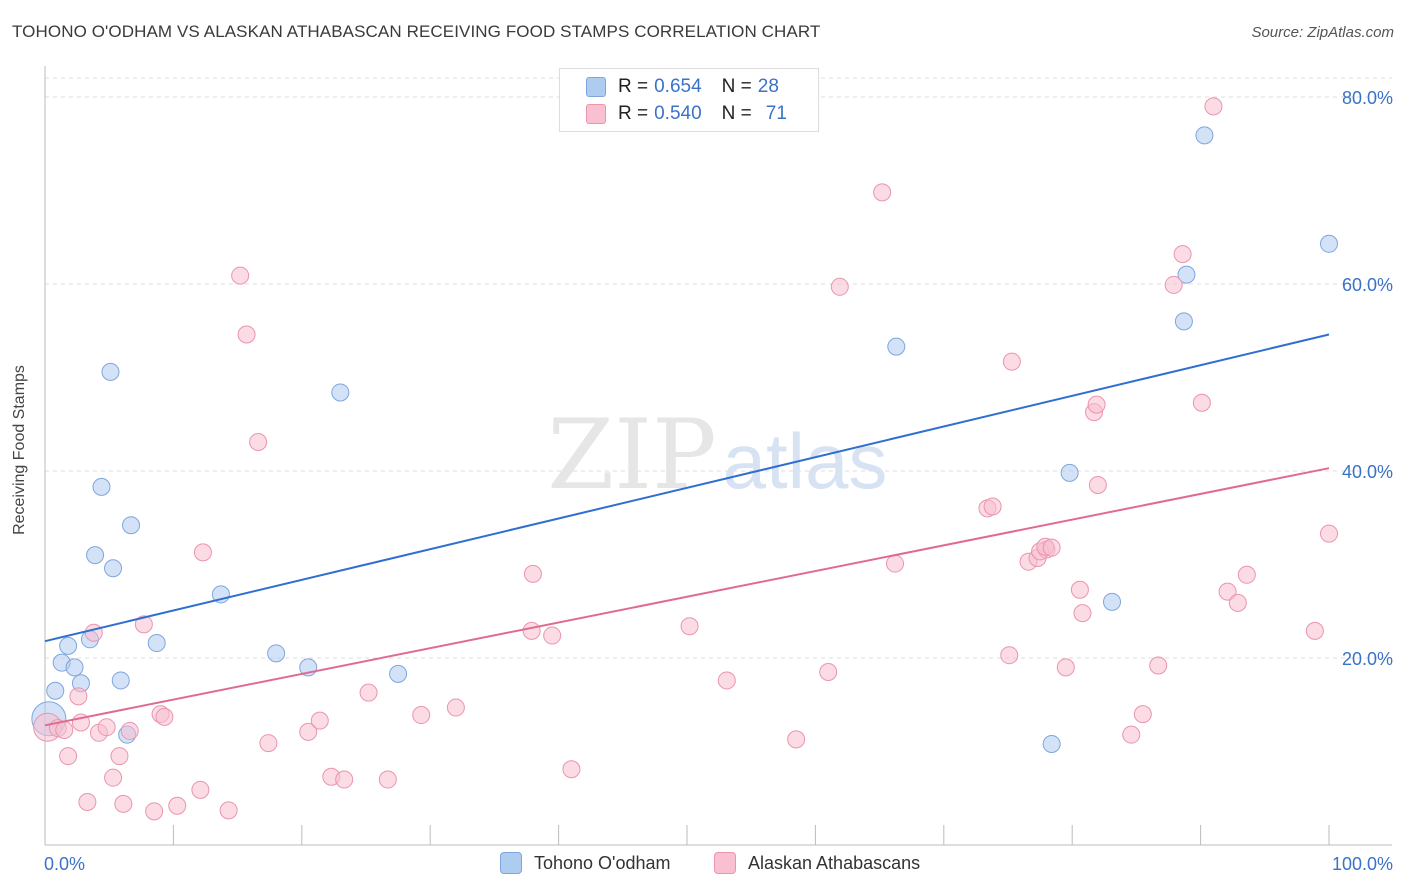  I want to click on legend-r-value: 0.654, so click(678, 86).